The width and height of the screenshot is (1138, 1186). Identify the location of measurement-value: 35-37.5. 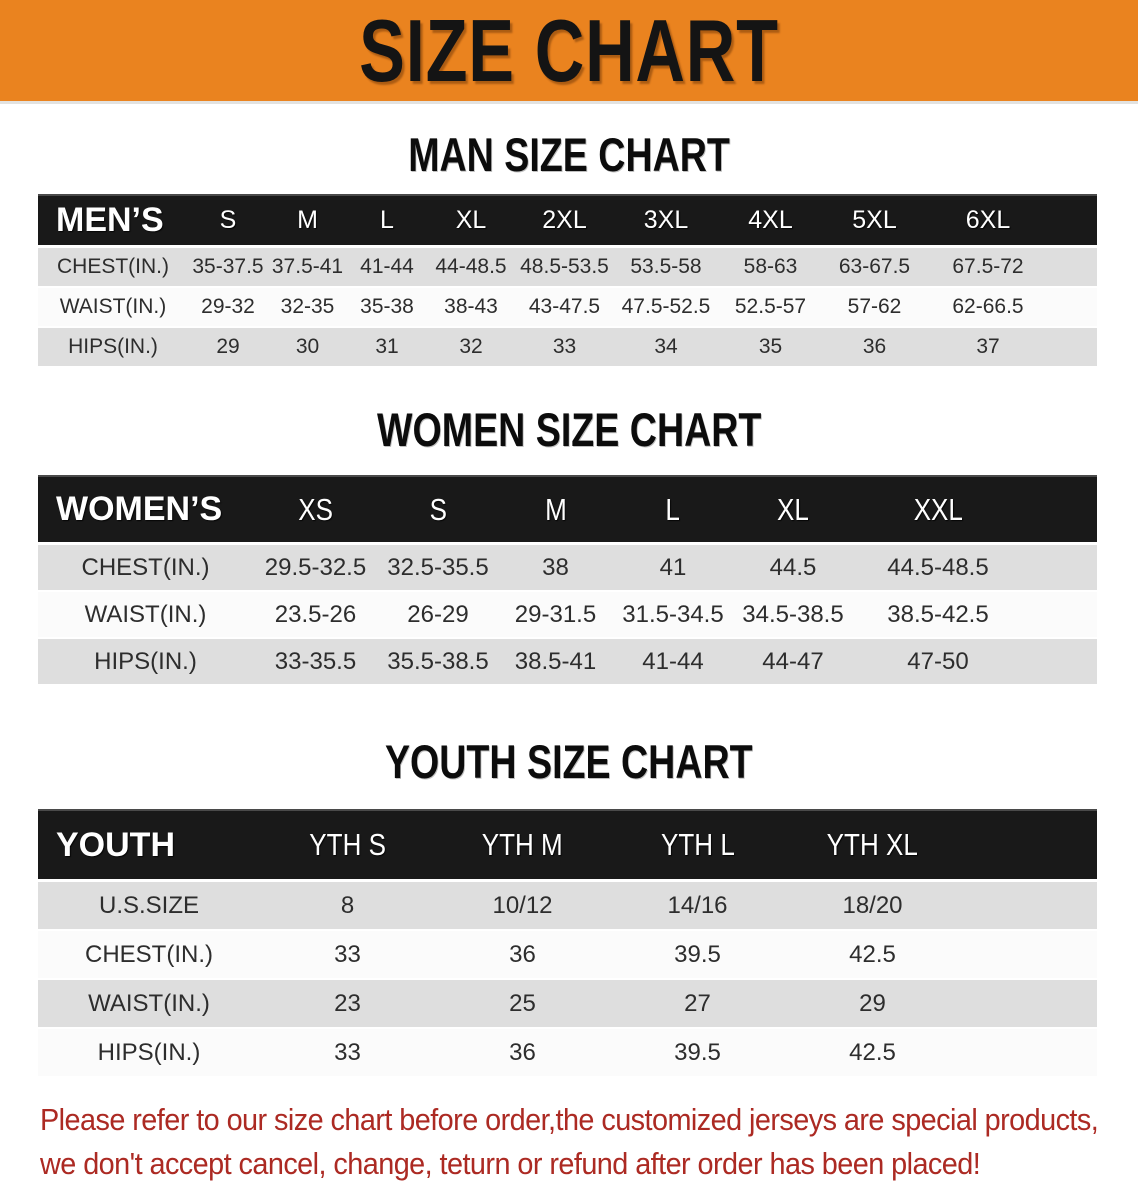
(228, 267).